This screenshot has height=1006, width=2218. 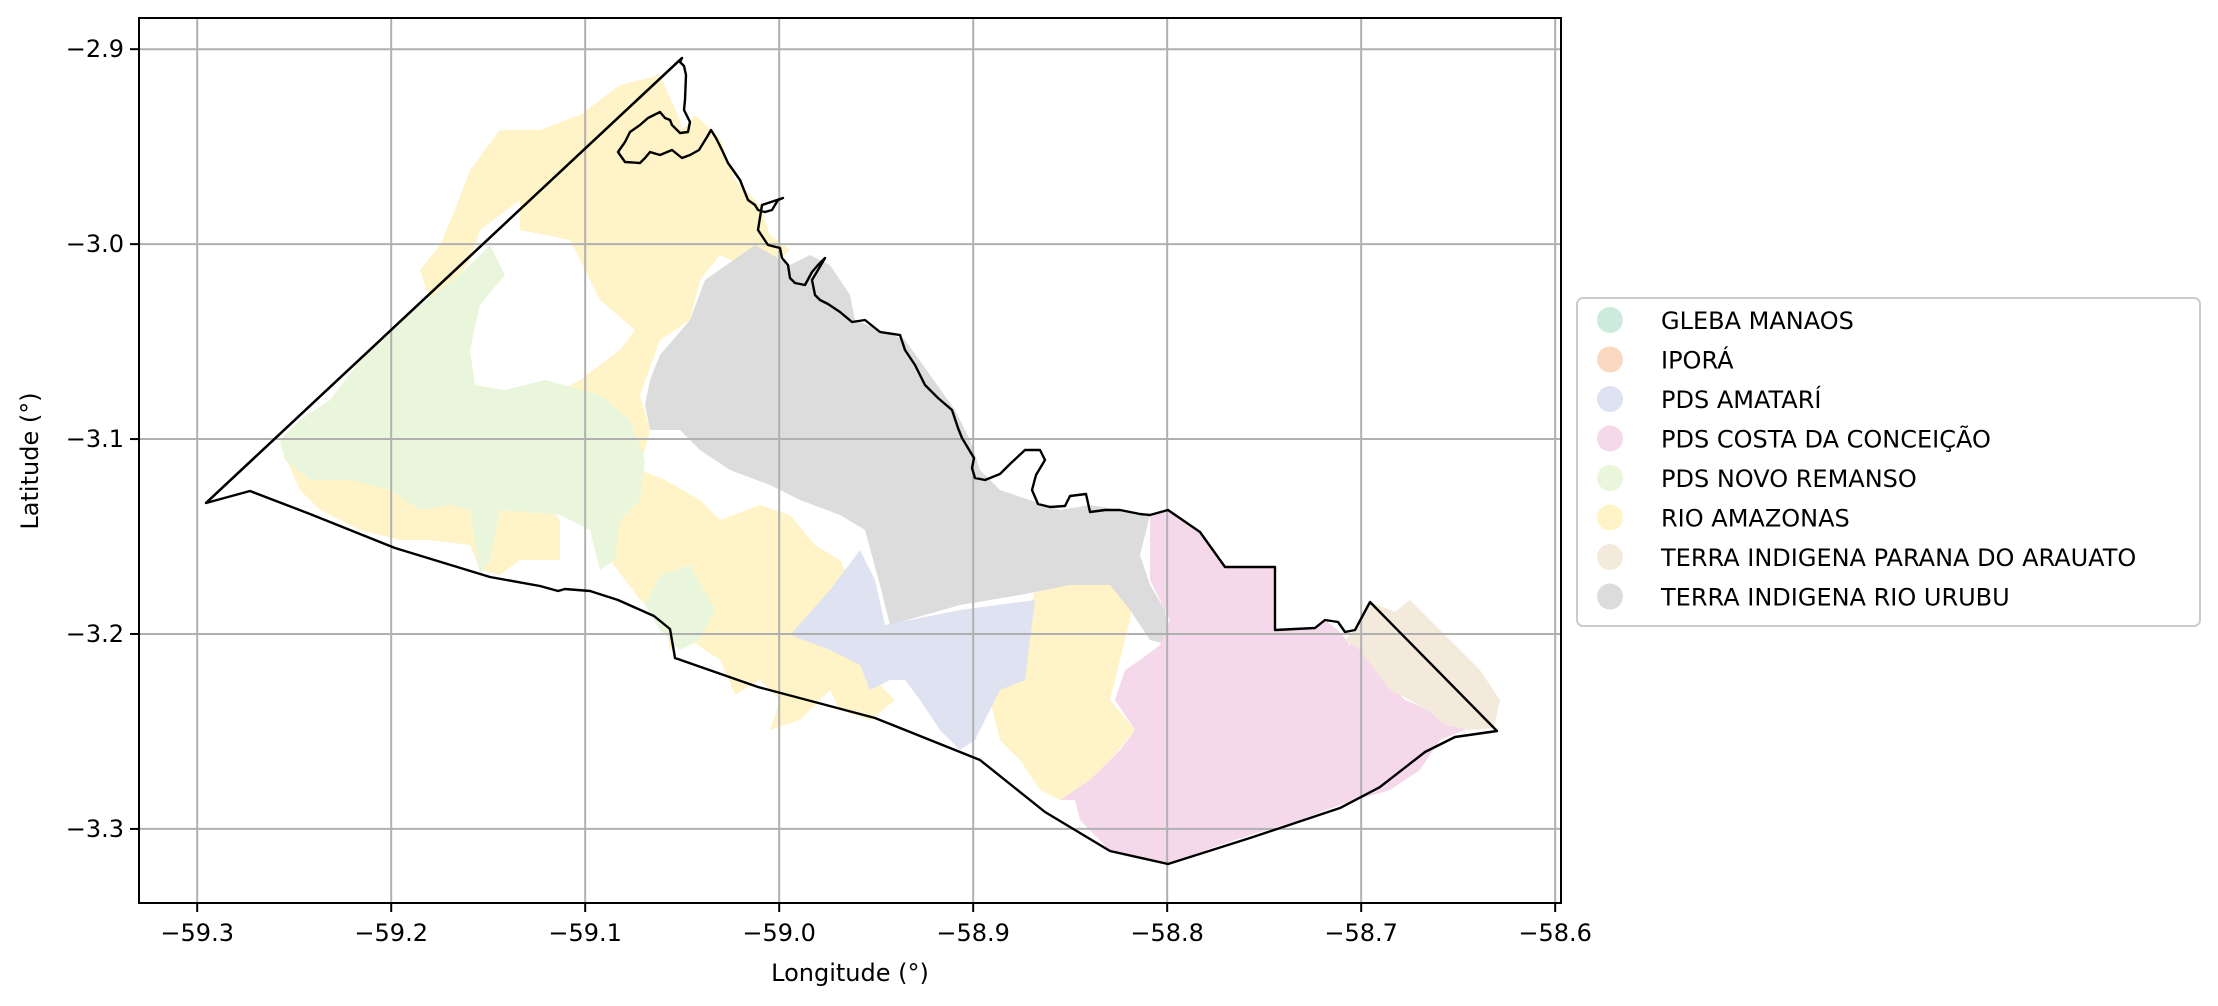 What do you see at coordinates (30, 460) in the screenshot?
I see `y-axis-label: Latitude (°)` at bounding box center [30, 460].